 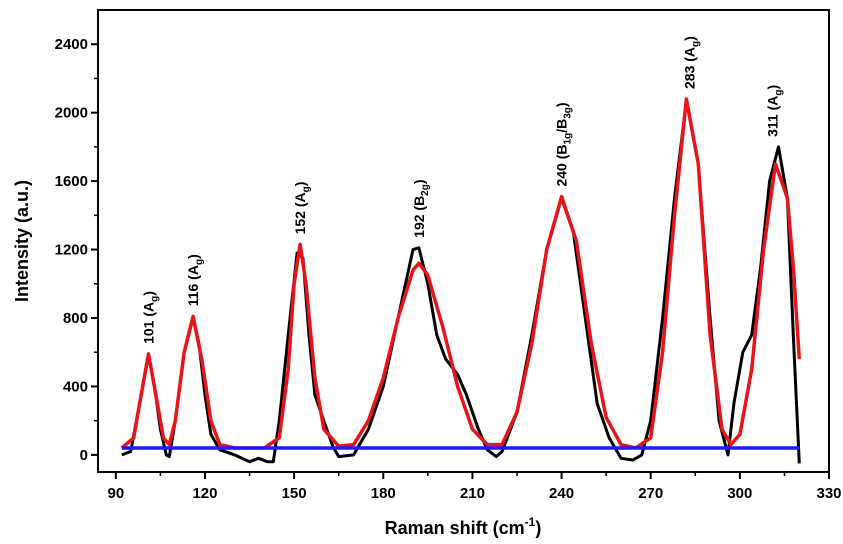 I want to click on y-axis-label: Intensity (a.u.), so click(x=22, y=241).